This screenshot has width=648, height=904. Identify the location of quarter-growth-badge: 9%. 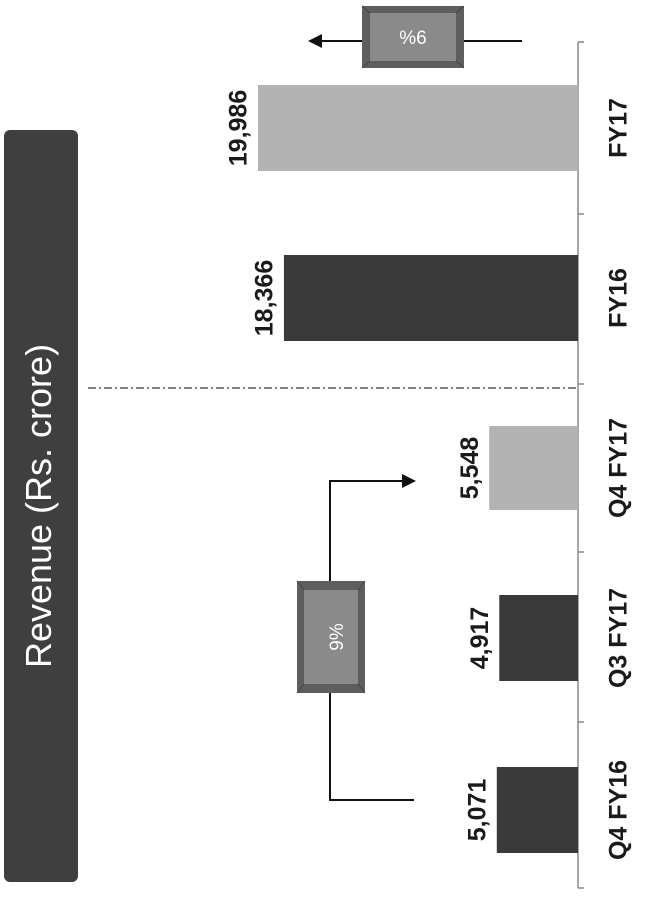
(331, 637).